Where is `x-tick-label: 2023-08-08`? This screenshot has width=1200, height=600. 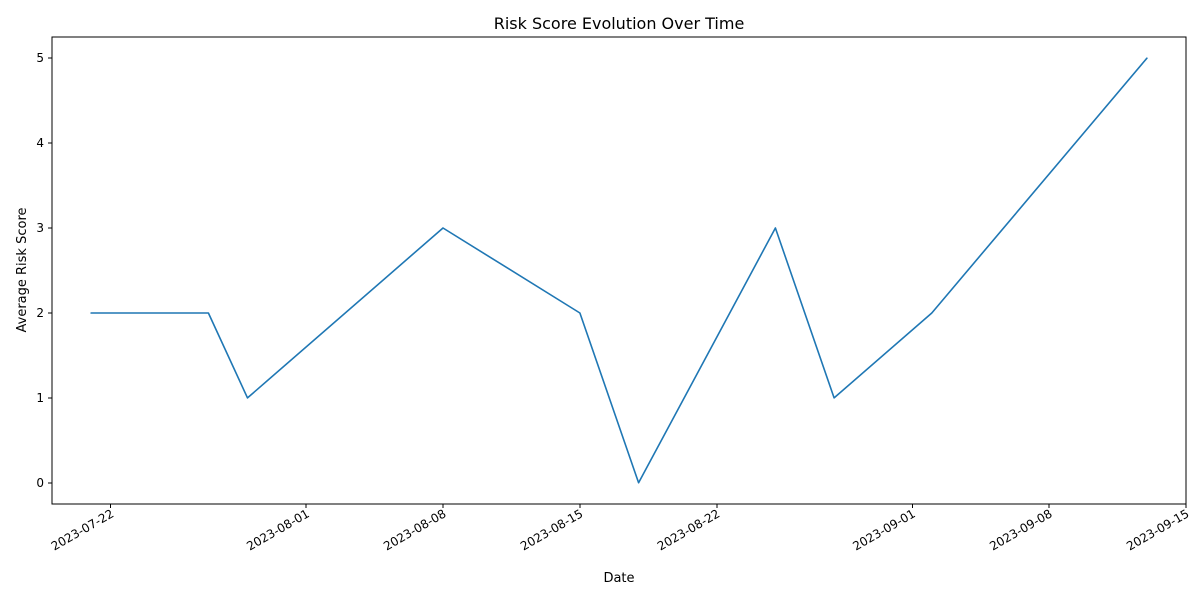
x-tick-label: 2023-08-08 is located at coordinates (414, 529).